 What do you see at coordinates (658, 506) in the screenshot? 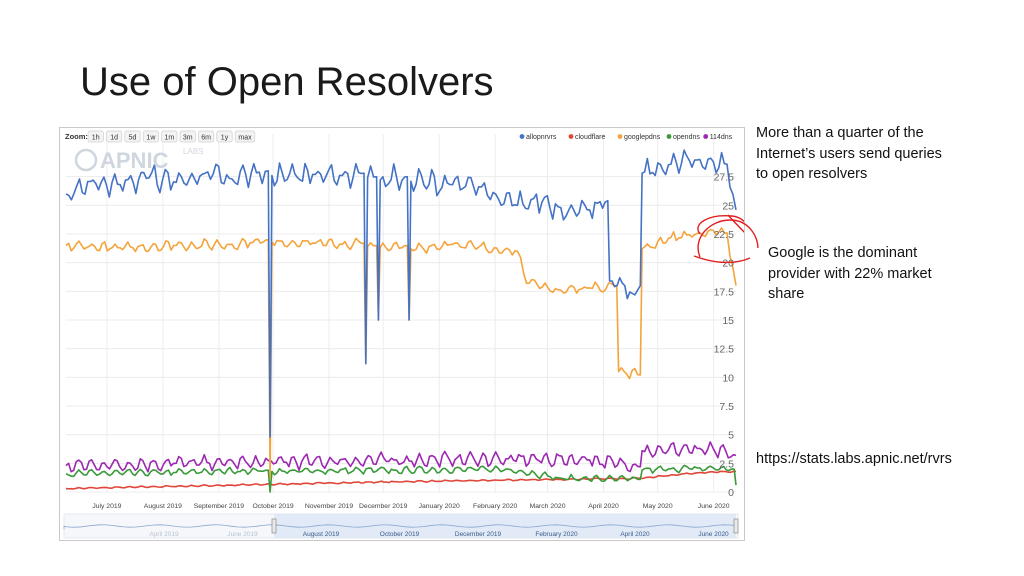
I see `x-tick-label: May 2020` at bounding box center [658, 506].